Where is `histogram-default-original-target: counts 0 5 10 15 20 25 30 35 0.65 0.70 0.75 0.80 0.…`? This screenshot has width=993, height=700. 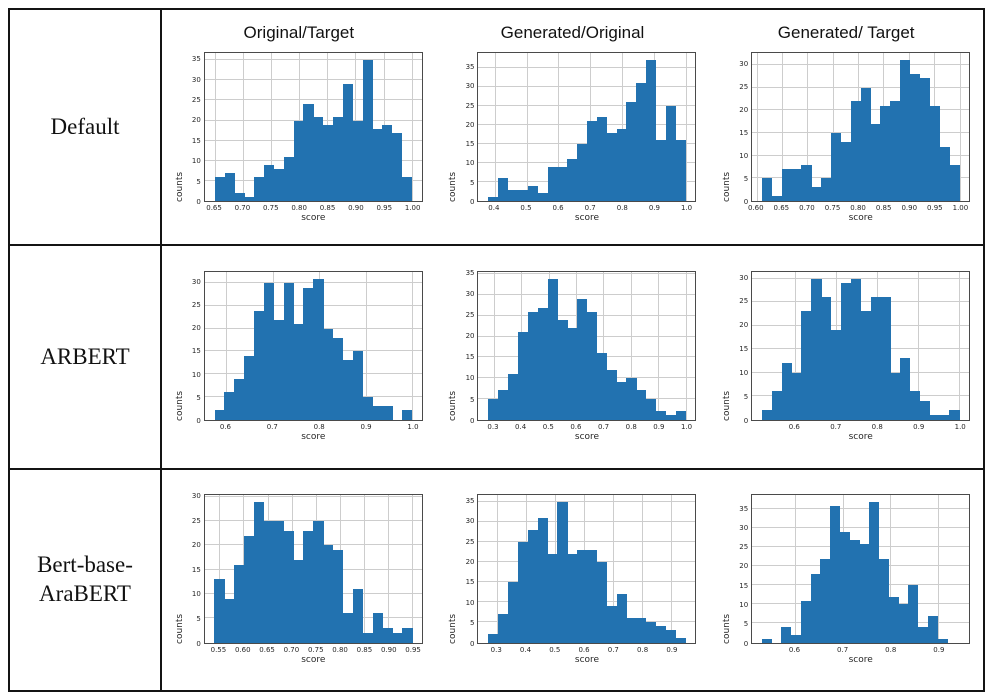 histogram-default-original-target: counts 0 5 10 15 20 25 30 35 0.65 0.70 0.75 0.80 0.… is located at coordinates (299, 138).